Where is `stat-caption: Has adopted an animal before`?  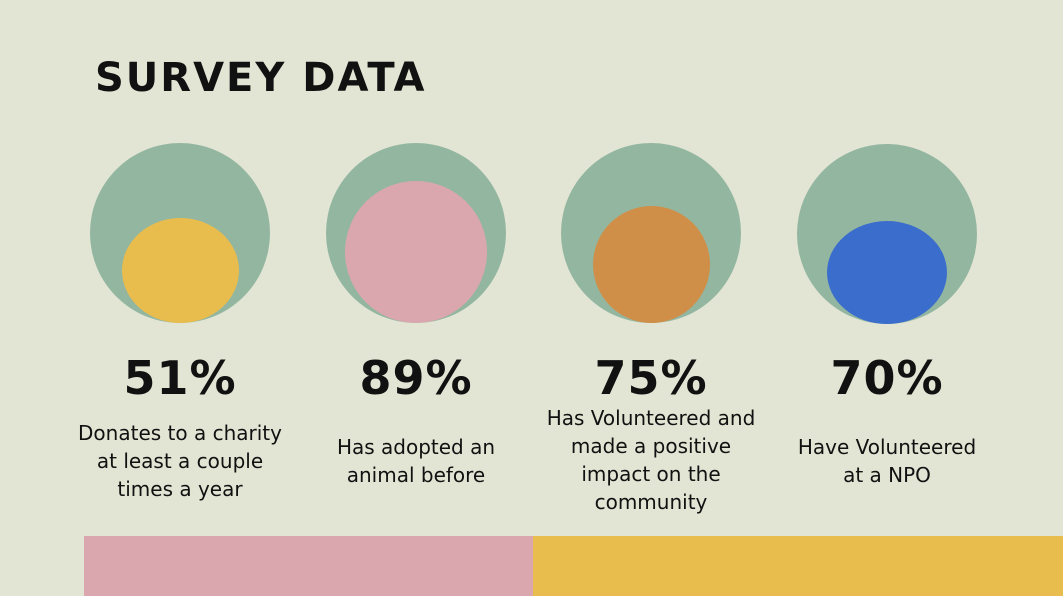 stat-caption: Has adopted an animal before is located at coordinates (416, 461).